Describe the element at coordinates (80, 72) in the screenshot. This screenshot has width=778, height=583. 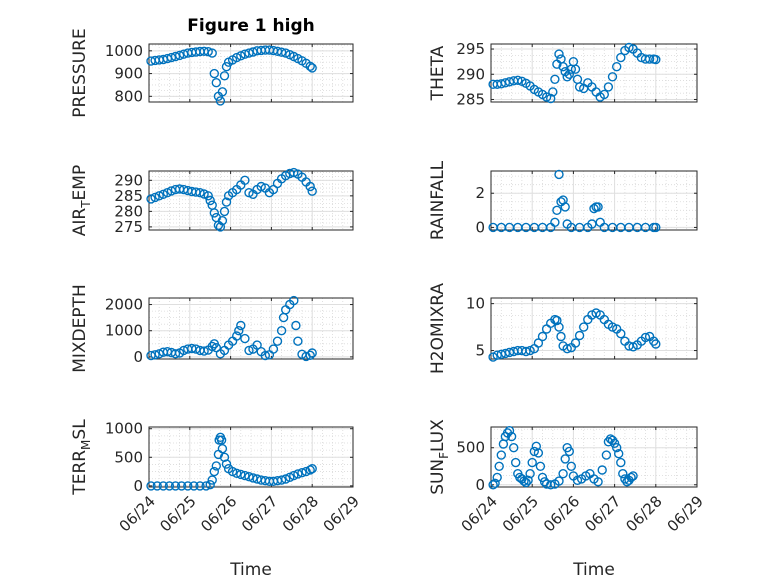
I see `y-axis-label: PRESSURE` at that location.